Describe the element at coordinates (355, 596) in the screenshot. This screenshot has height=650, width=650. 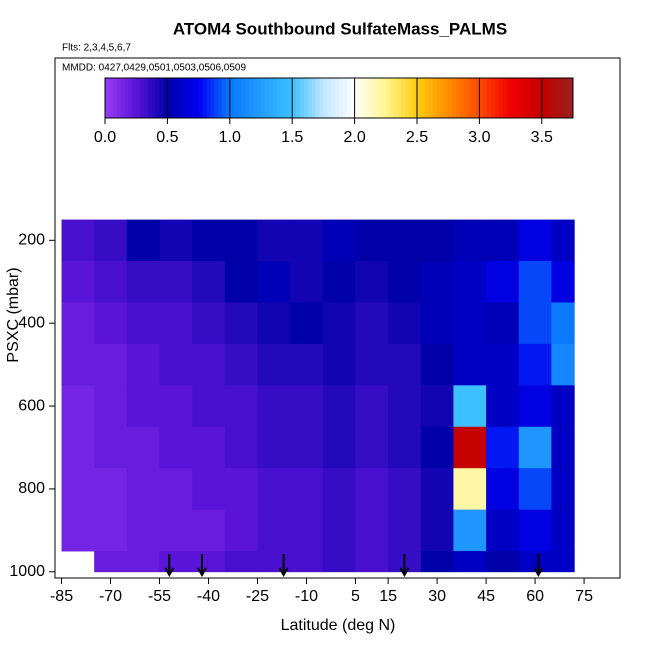
I see `x-tick-label: 5` at that location.